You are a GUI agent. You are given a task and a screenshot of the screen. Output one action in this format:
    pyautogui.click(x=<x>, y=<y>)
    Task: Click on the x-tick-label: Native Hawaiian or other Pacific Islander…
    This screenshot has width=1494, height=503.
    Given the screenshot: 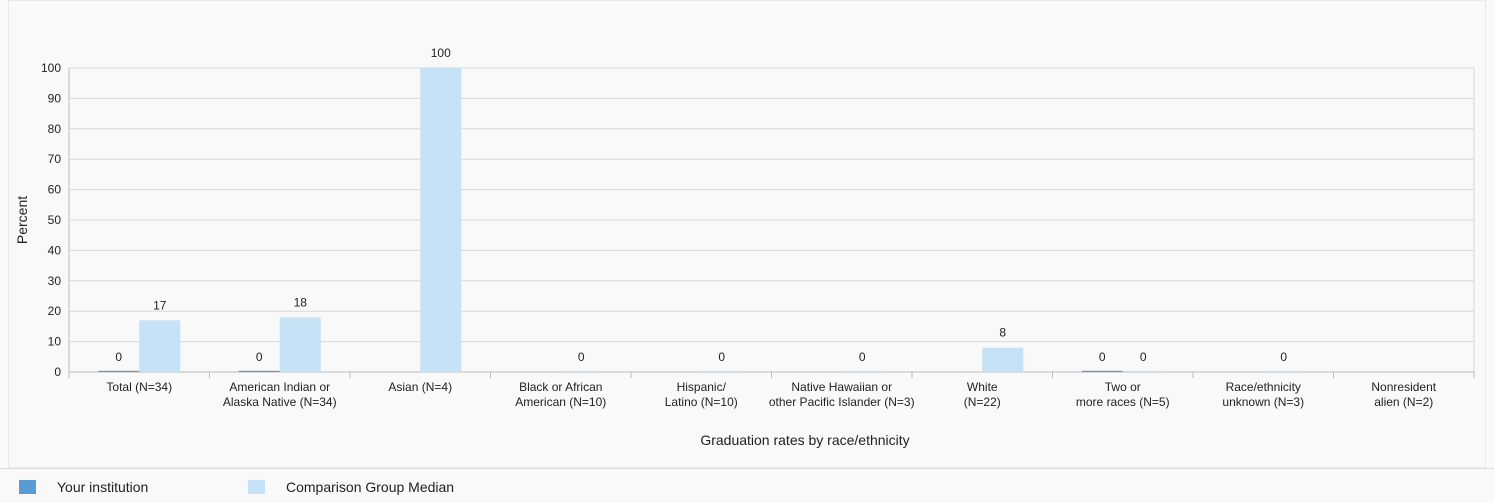 What is the action you would take?
    pyautogui.click(x=842, y=394)
    